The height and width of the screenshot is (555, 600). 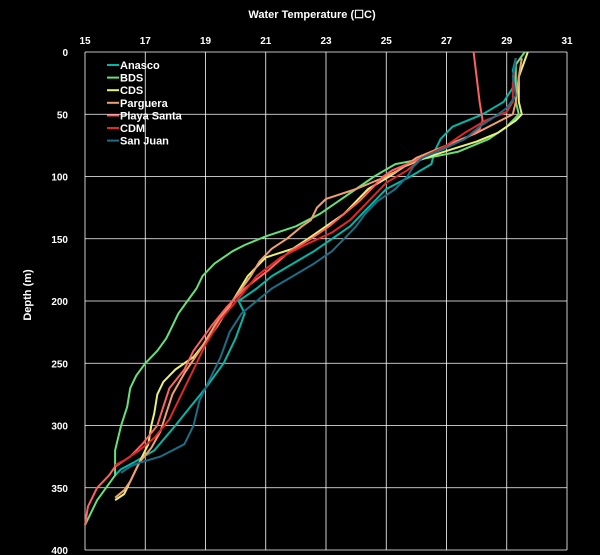 What do you see at coordinates (65, 53) in the screenshot?
I see `y-tick-label: 0` at bounding box center [65, 53].